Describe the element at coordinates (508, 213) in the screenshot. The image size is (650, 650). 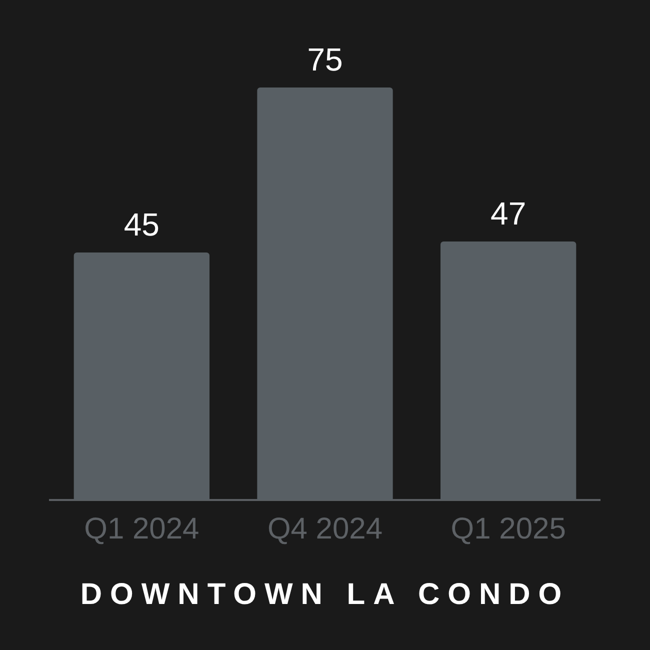
I see `data-label: 47` at that location.